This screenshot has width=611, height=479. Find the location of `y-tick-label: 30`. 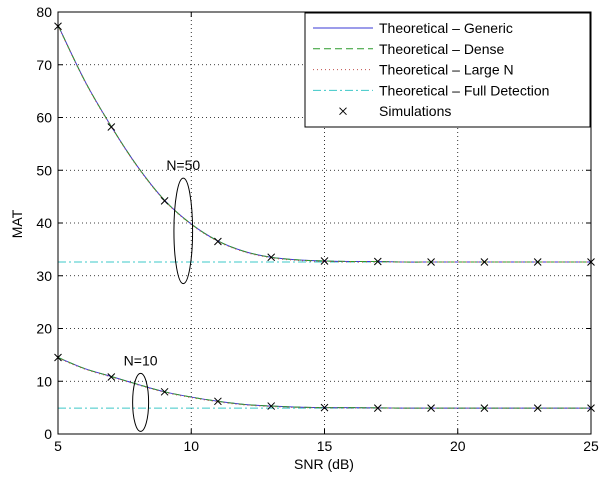

y-tick-label: 30 is located at coordinates (44, 276).